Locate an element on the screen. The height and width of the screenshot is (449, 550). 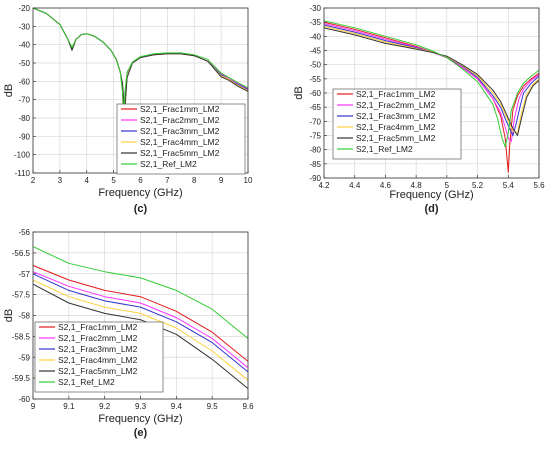
x-tick-label: 4 is located at coordinates (87, 180).